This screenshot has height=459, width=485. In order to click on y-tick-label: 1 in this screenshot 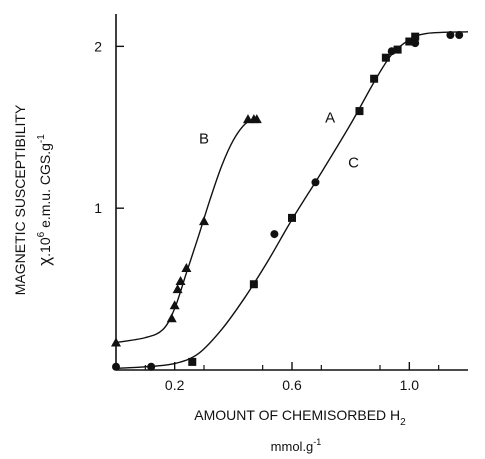, I will do `click(98, 208)`.